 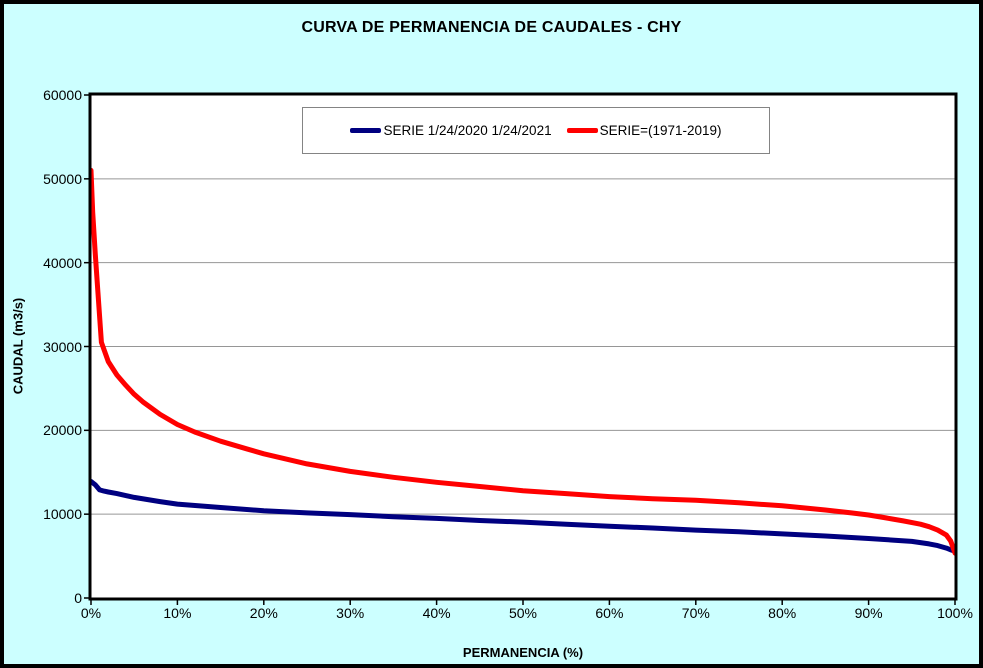 What do you see at coordinates (62, 178) in the screenshot?
I see `y-tick-label: 50000` at bounding box center [62, 178].